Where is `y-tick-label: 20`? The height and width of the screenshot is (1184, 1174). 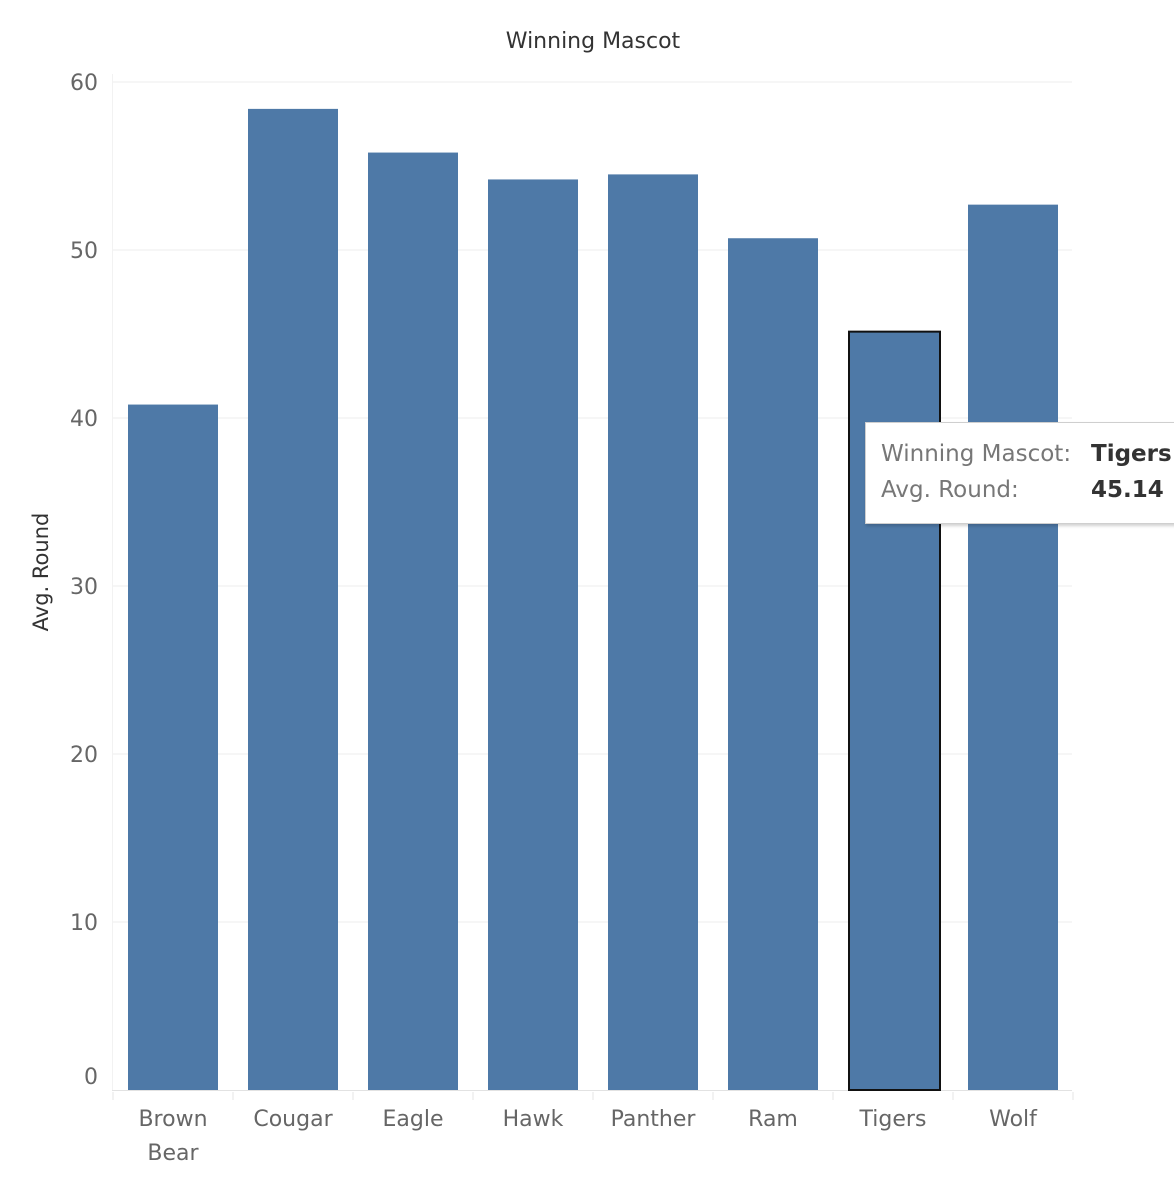 y-tick-label: 20 is located at coordinates (84, 755).